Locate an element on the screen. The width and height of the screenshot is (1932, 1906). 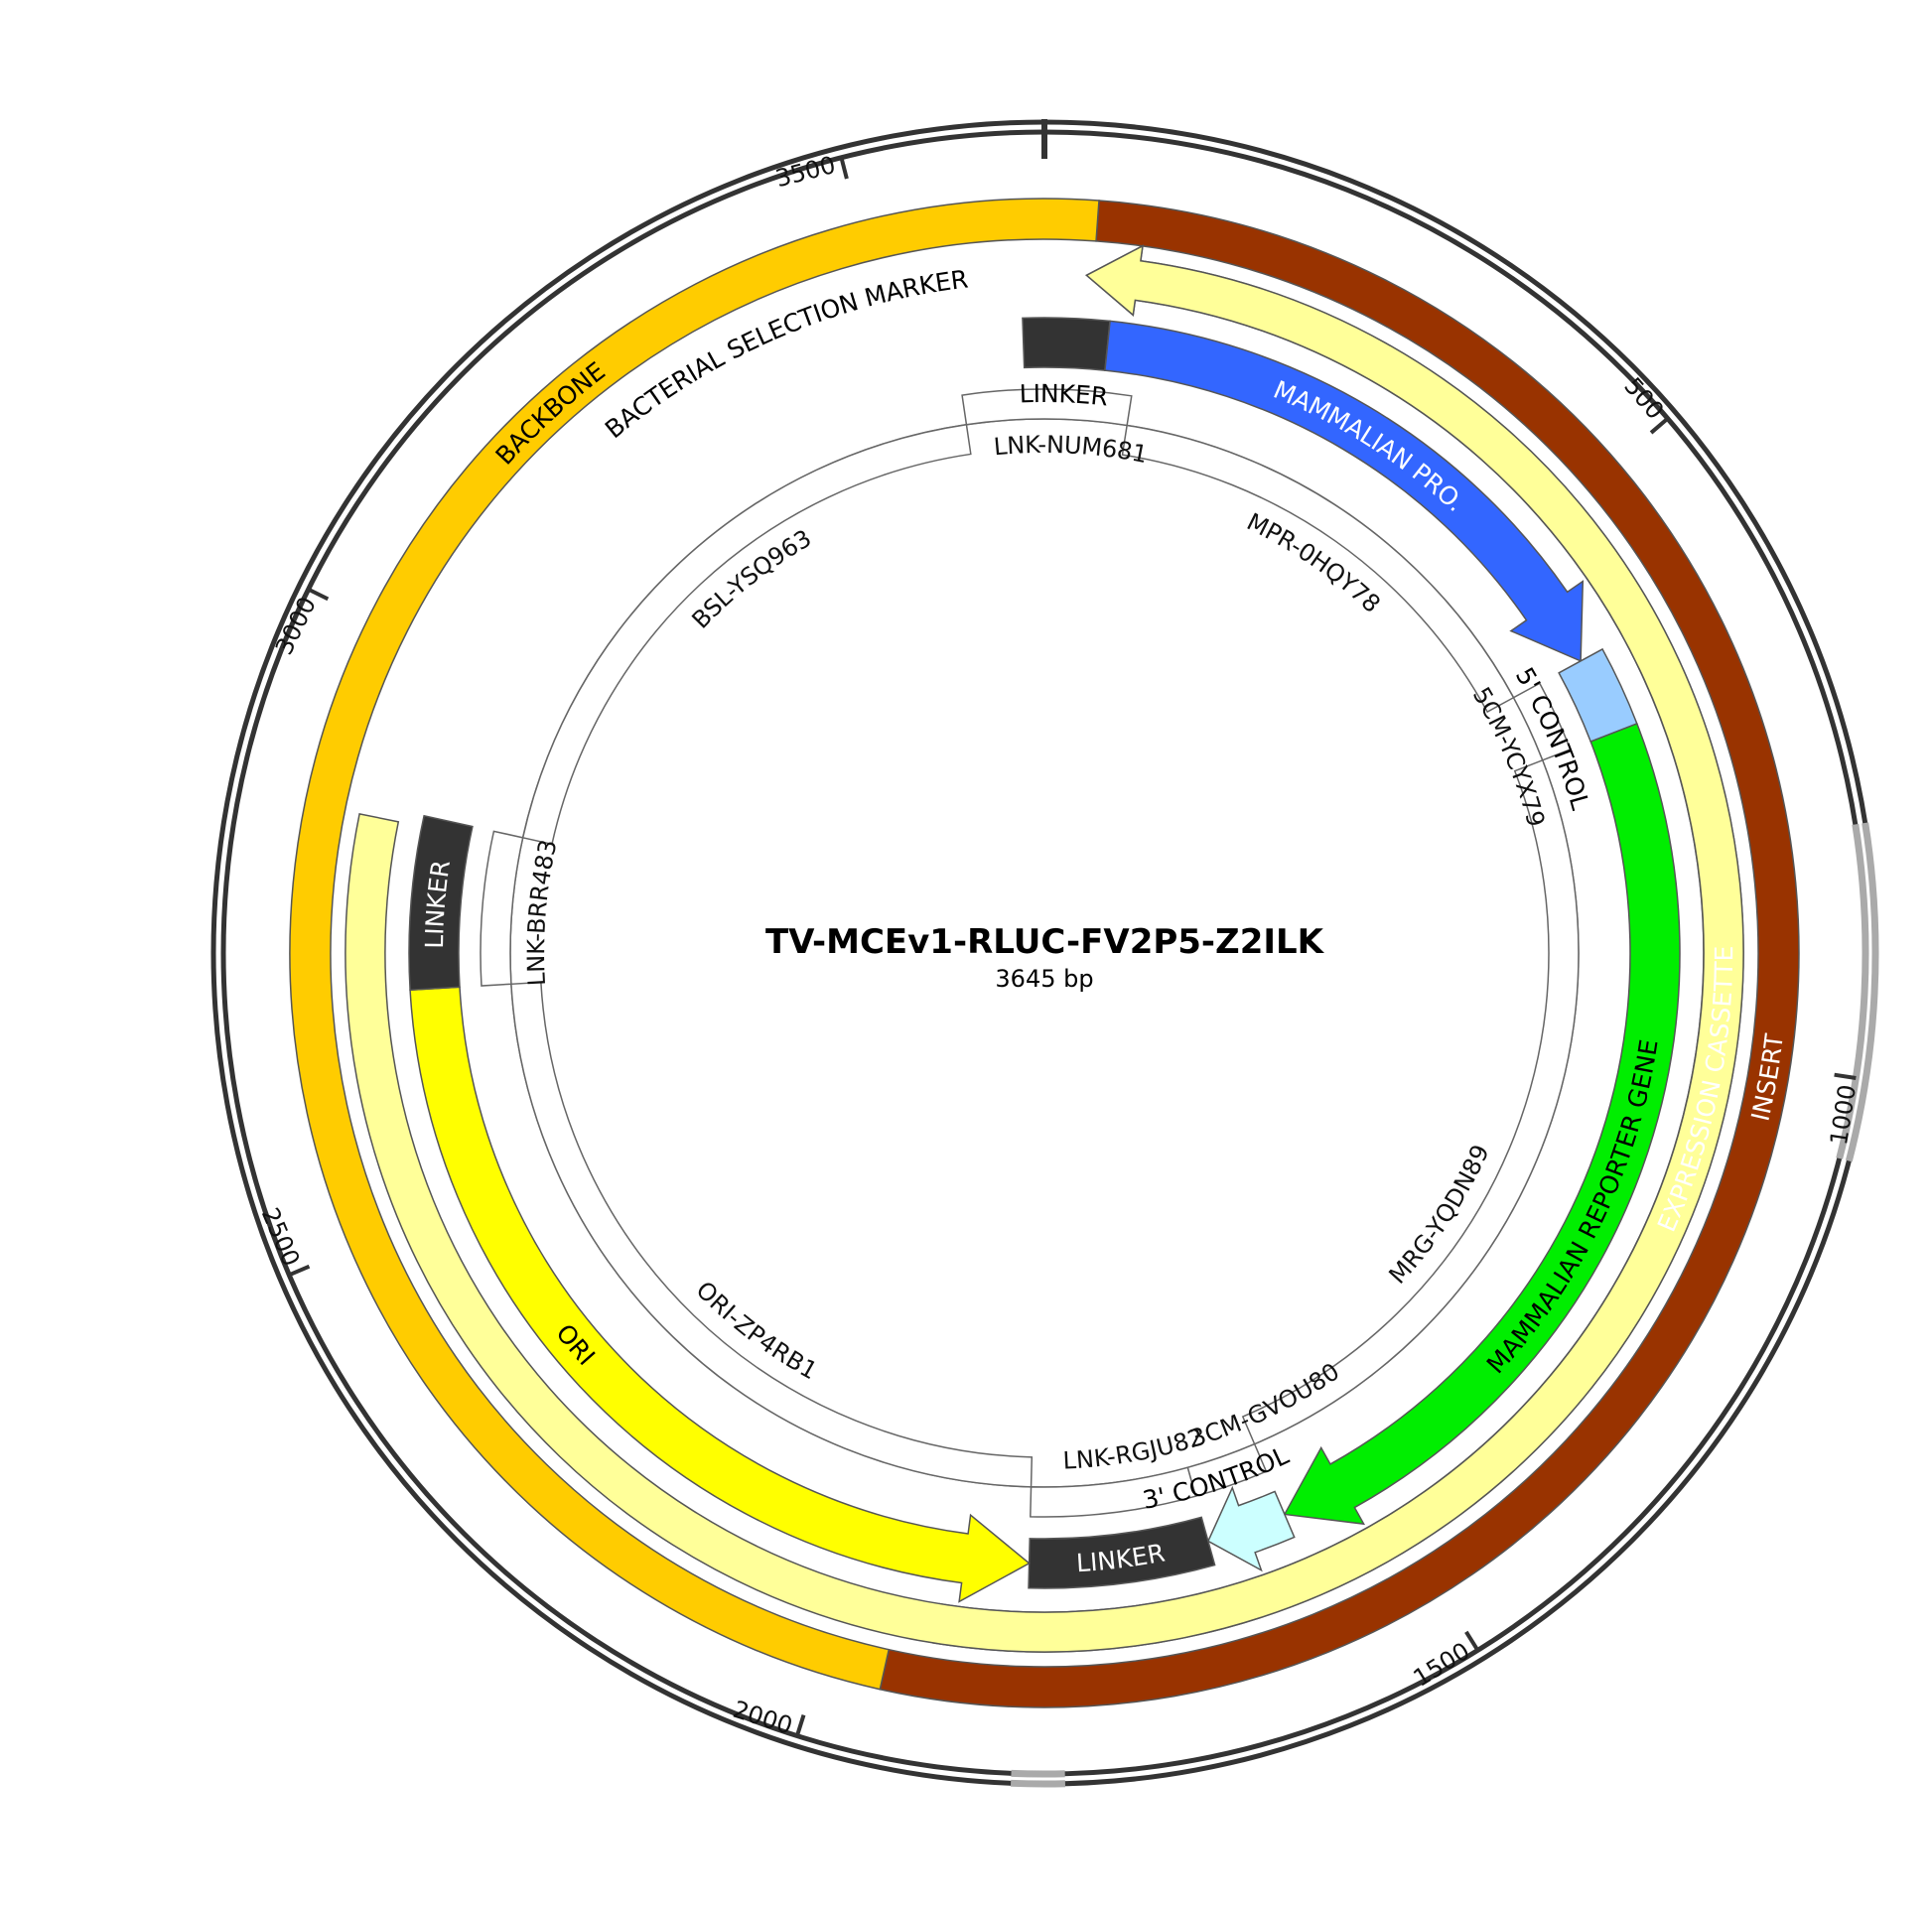
plasmid-name: TV-MCEv1-RLUC-FV2P5-Z2ILK is located at coordinates (1045, 942).